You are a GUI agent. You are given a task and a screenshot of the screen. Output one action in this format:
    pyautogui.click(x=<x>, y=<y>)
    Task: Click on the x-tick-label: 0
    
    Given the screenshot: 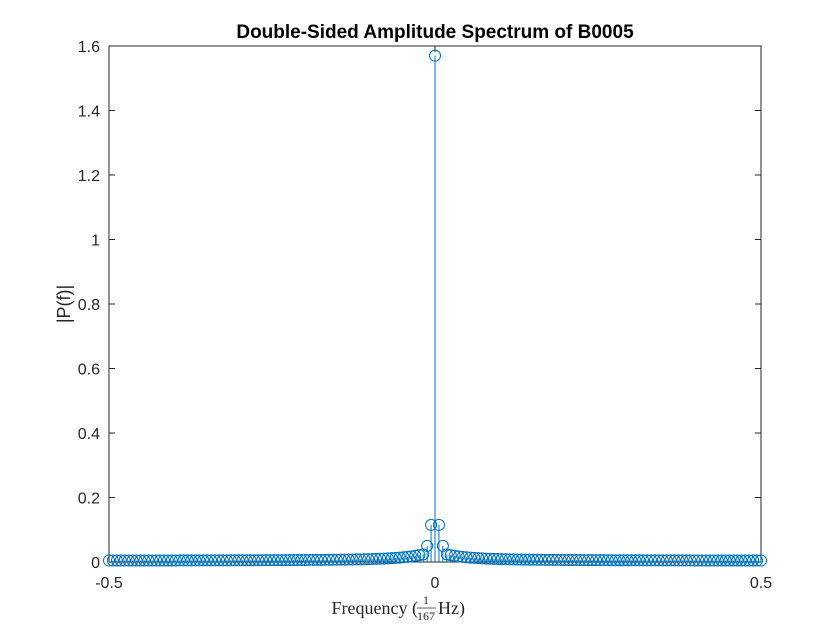 What is the action you would take?
    pyautogui.click(x=435, y=583)
    